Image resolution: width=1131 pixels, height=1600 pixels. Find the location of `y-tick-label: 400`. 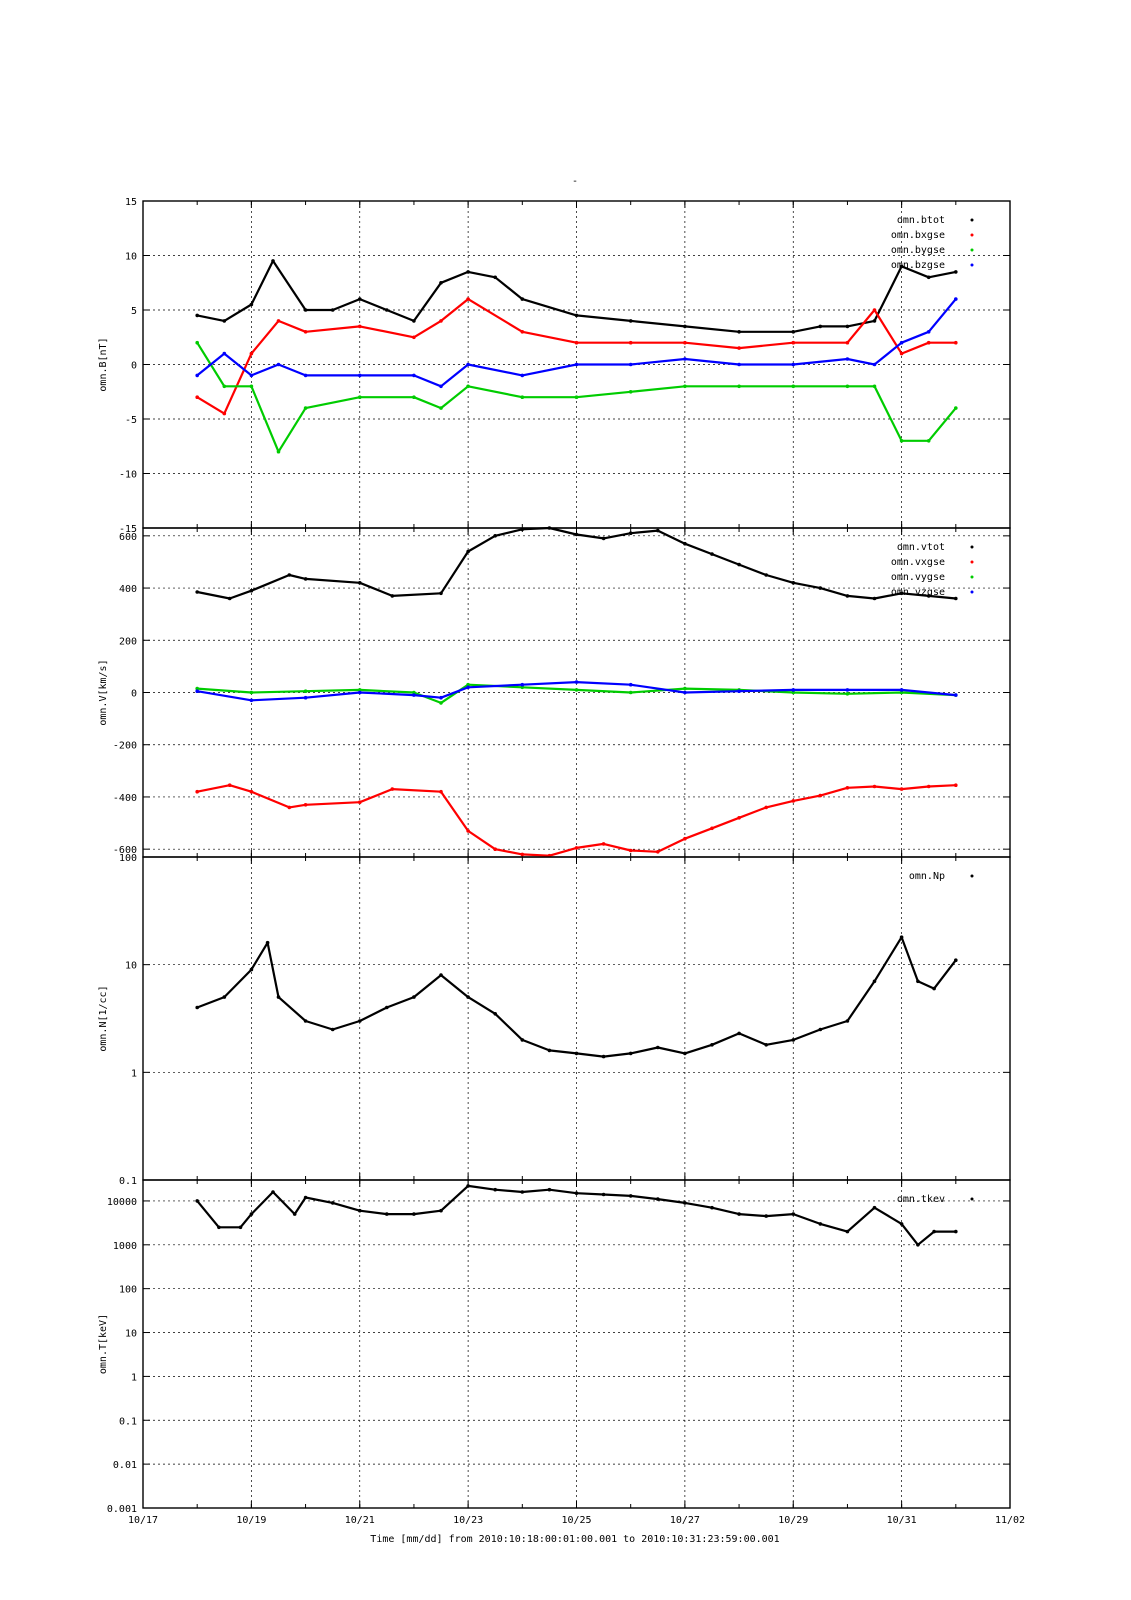

y-tick-label: 400 is located at coordinates (128, 589).